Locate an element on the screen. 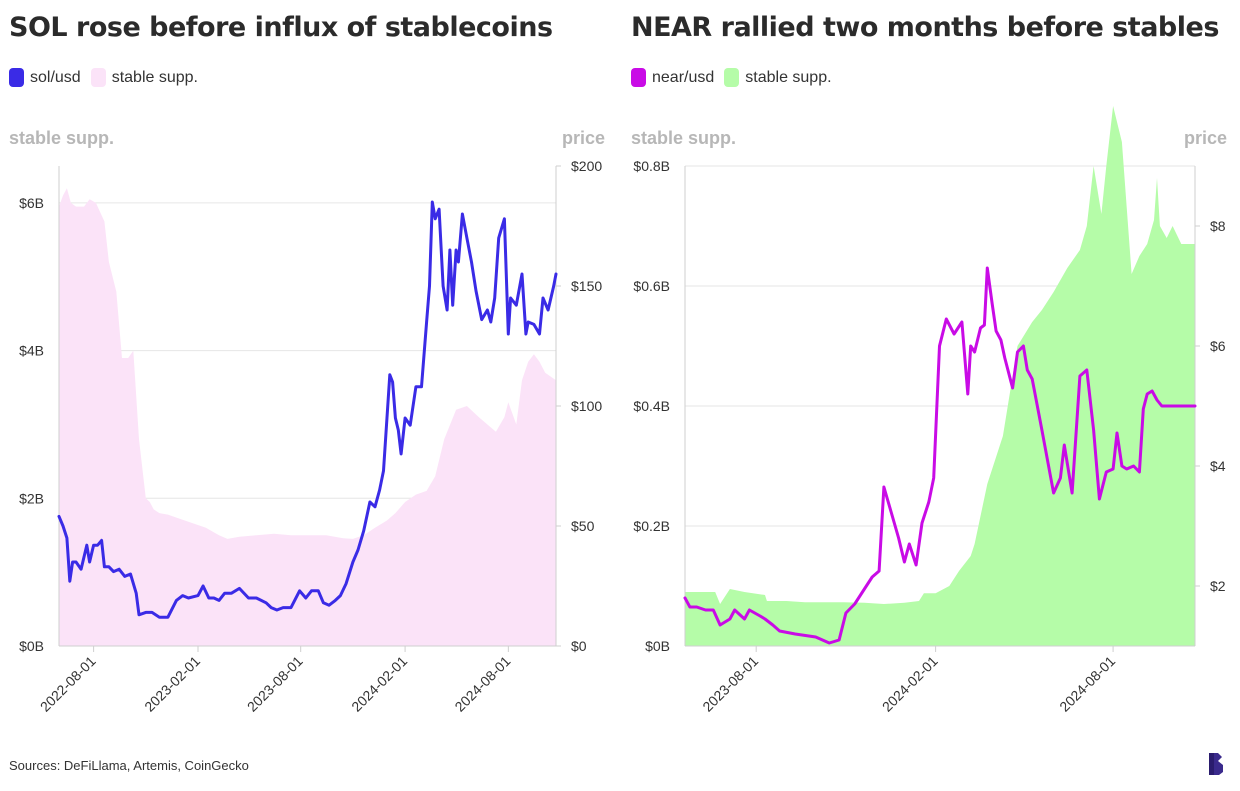  near-right-tick-label: $6 is located at coordinates (1218, 346).